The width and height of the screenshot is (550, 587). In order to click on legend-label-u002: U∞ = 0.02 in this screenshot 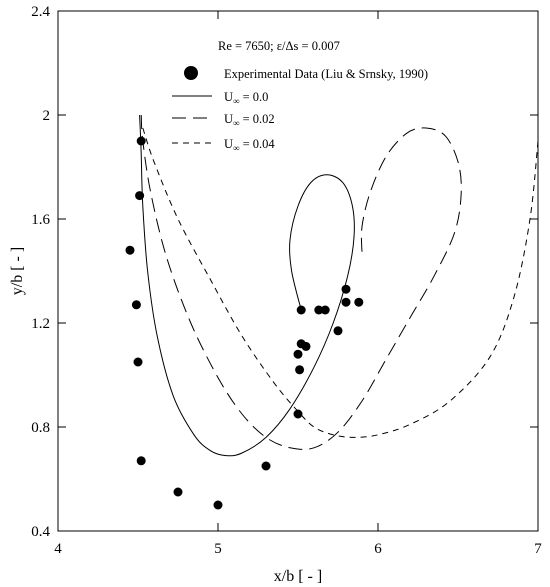, I will do `click(249, 120)`.